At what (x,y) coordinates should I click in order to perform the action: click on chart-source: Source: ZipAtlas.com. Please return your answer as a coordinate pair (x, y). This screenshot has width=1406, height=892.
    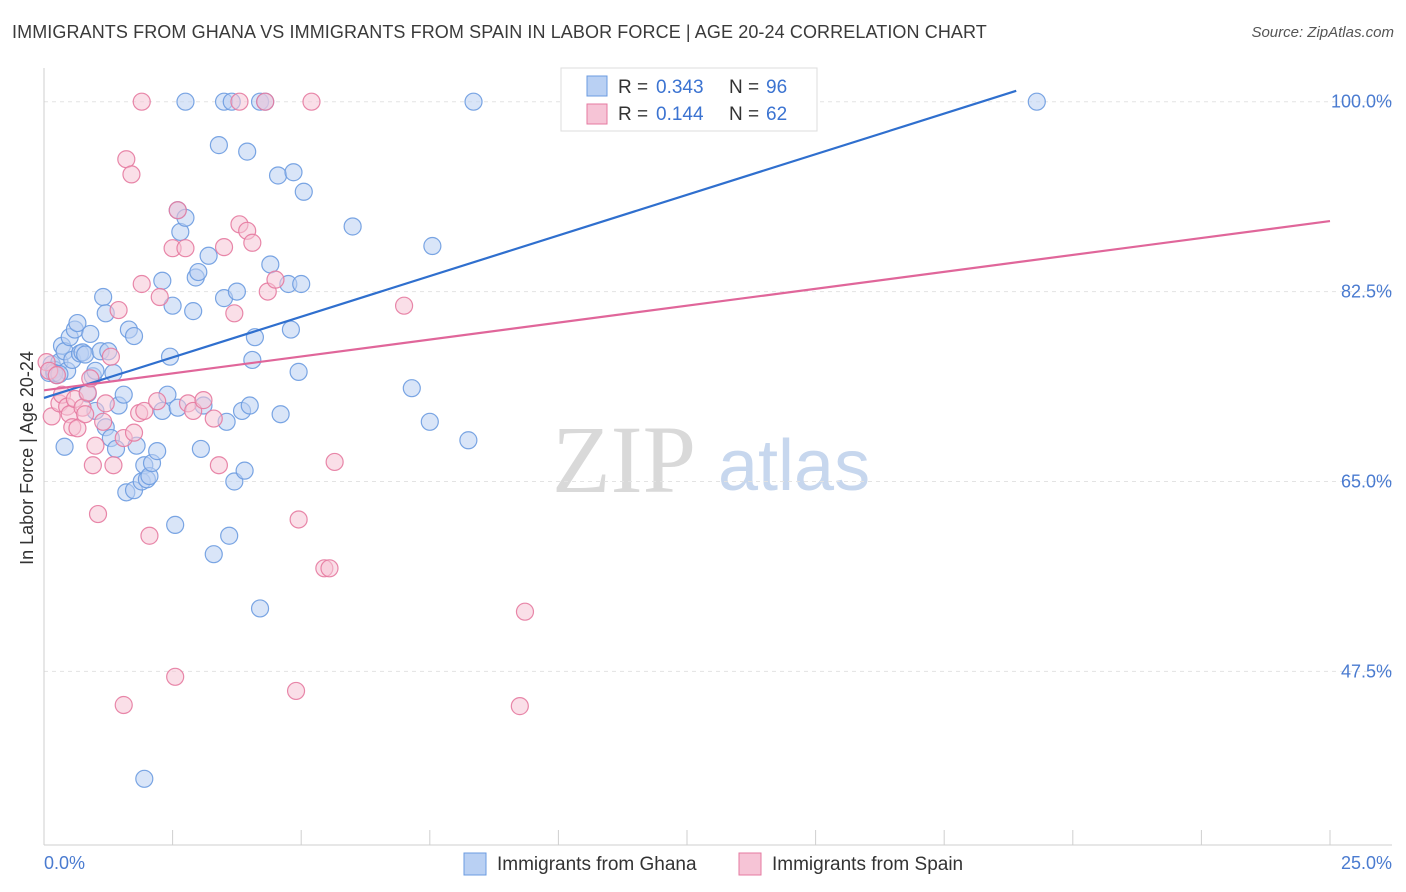
    Looking at the image, I should click on (1322, 32).